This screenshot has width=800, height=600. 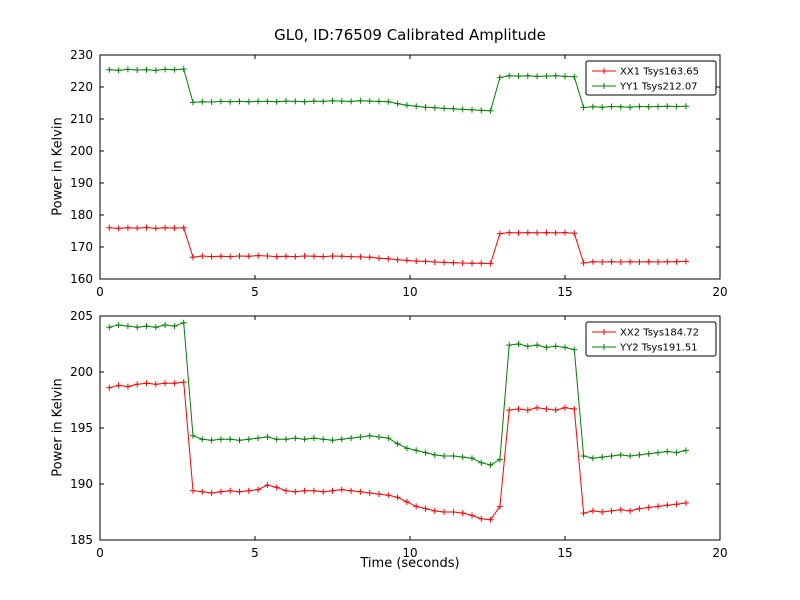 I want to click on y-tick-label: 210, so click(x=81, y=119).